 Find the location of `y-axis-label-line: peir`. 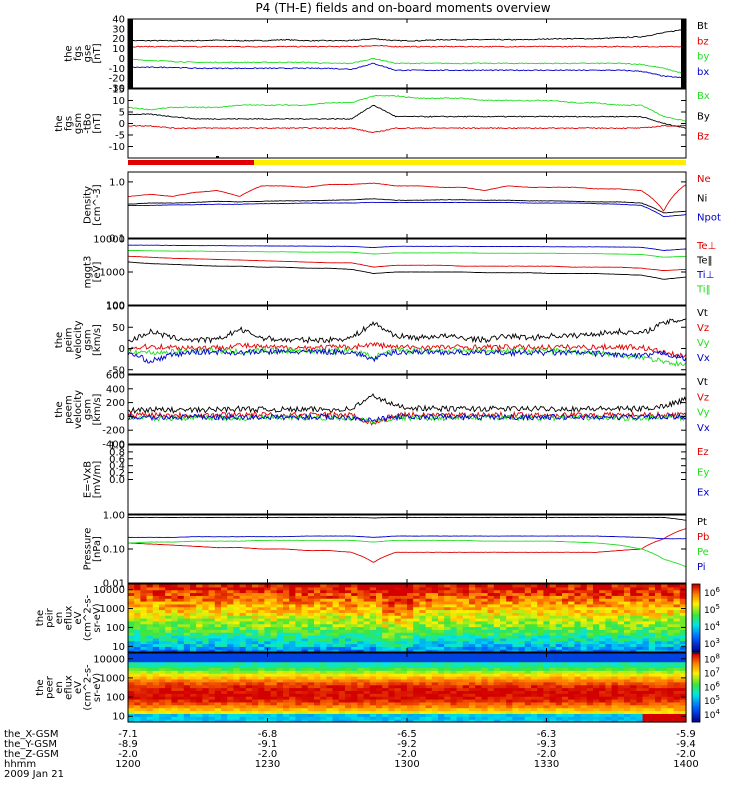

y-axis-label-line: peir is located at coordinates (50, 617).